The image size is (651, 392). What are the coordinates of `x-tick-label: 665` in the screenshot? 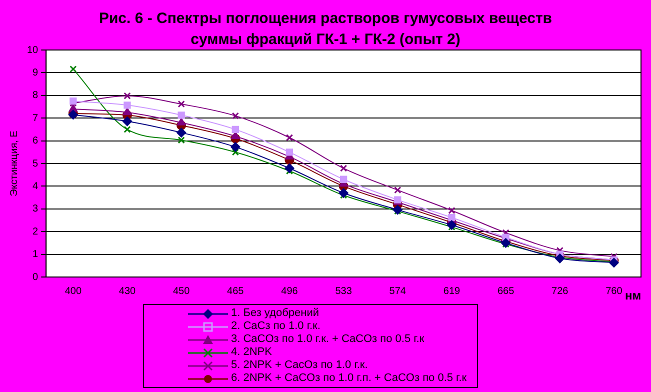 It's located at (506, 291).